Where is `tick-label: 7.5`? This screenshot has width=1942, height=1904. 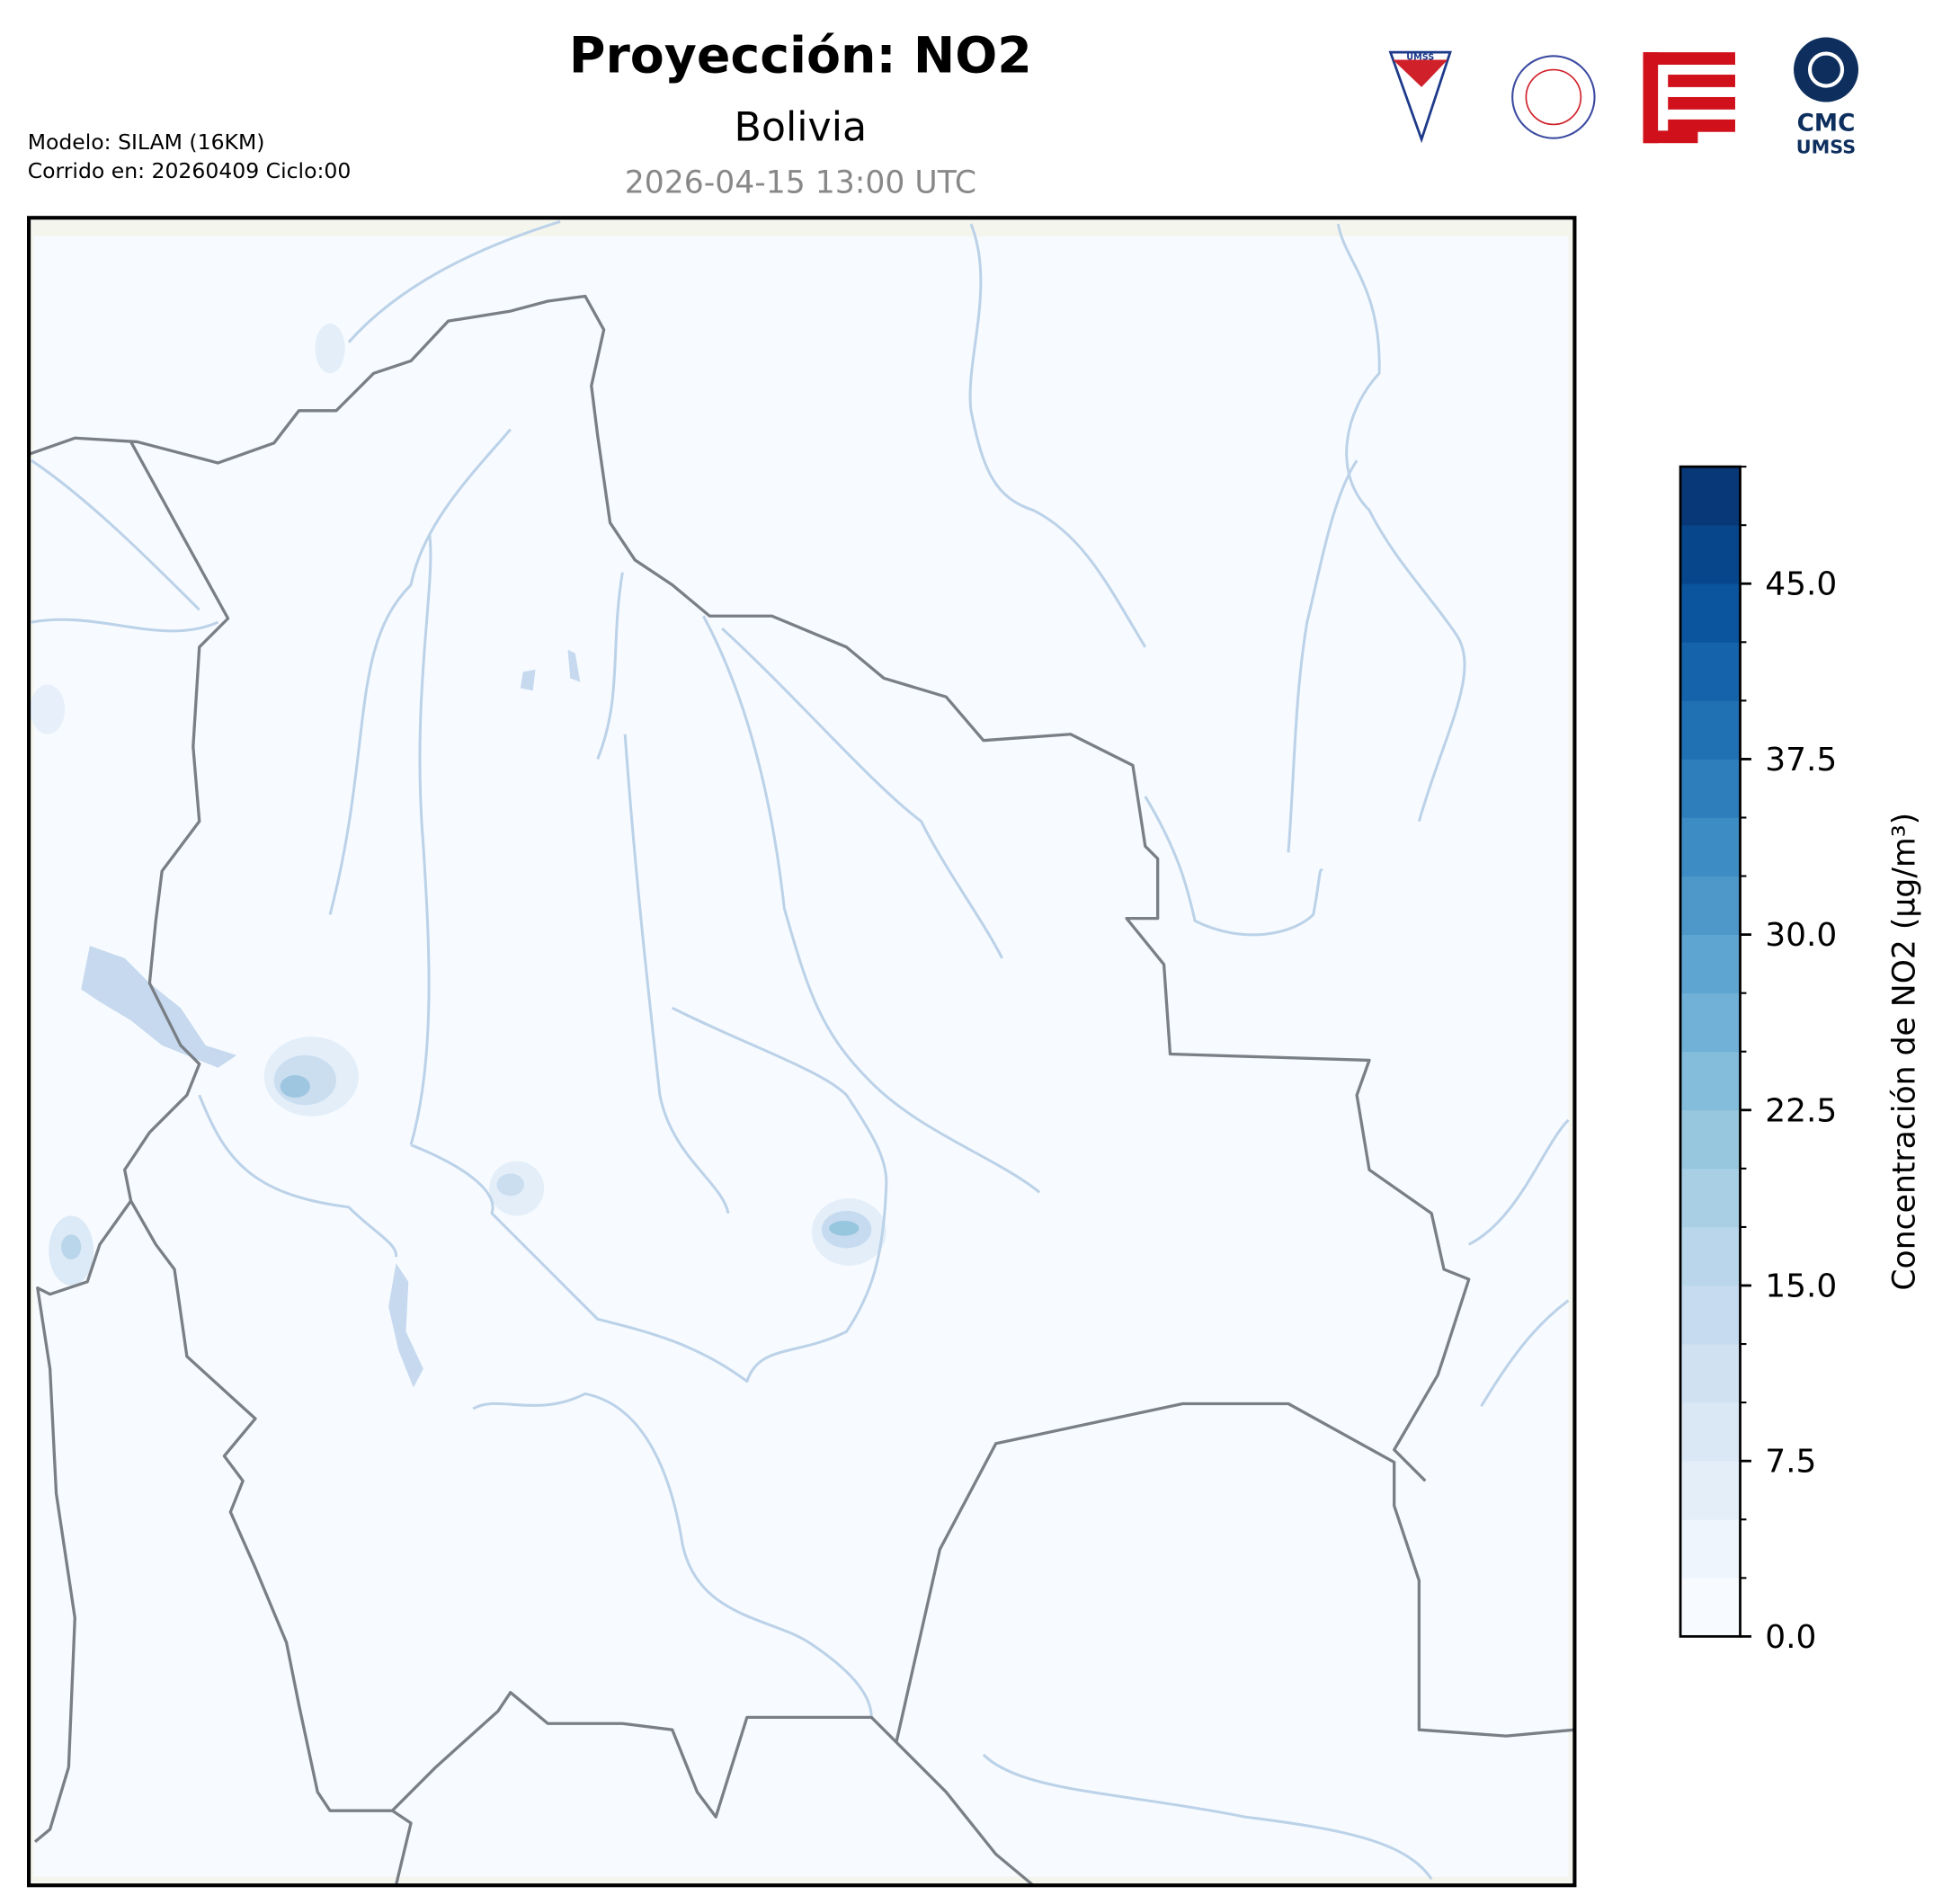
tick-label: 7.5 is located at coordinates (1790, 1462).